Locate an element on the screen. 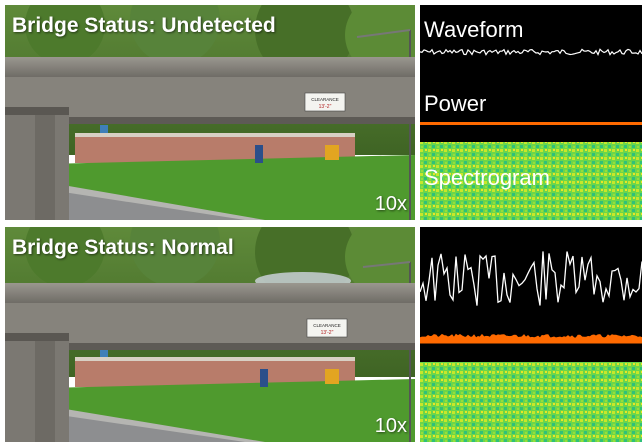 The width and height of the screenshot is (643, 442). grass is located at coordinates (210, 187).